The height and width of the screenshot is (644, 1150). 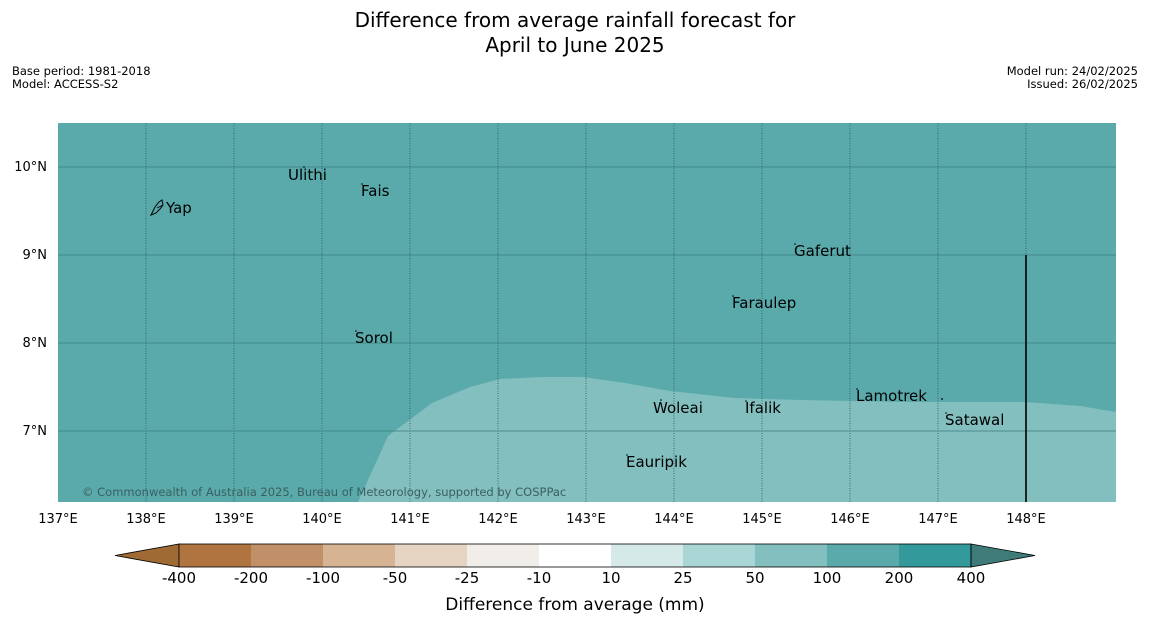 I want to click on place-label: Eauripik, so click(x=656, y=462).